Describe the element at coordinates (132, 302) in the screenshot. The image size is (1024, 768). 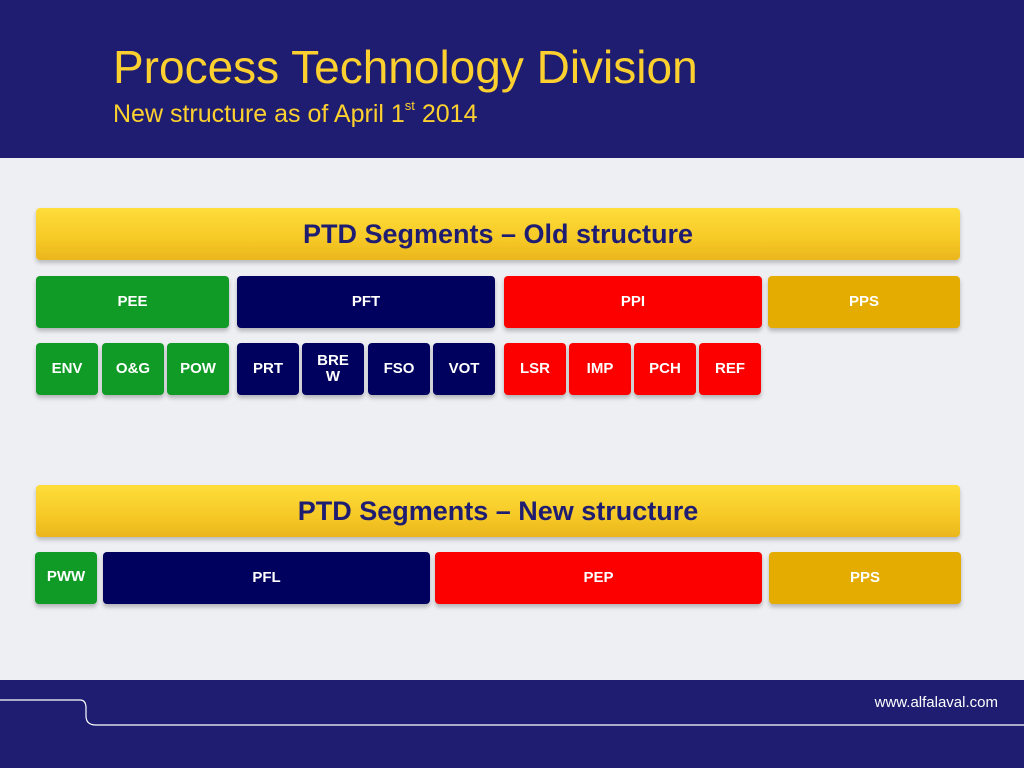
I see `segment-pee: PEE` at that location.